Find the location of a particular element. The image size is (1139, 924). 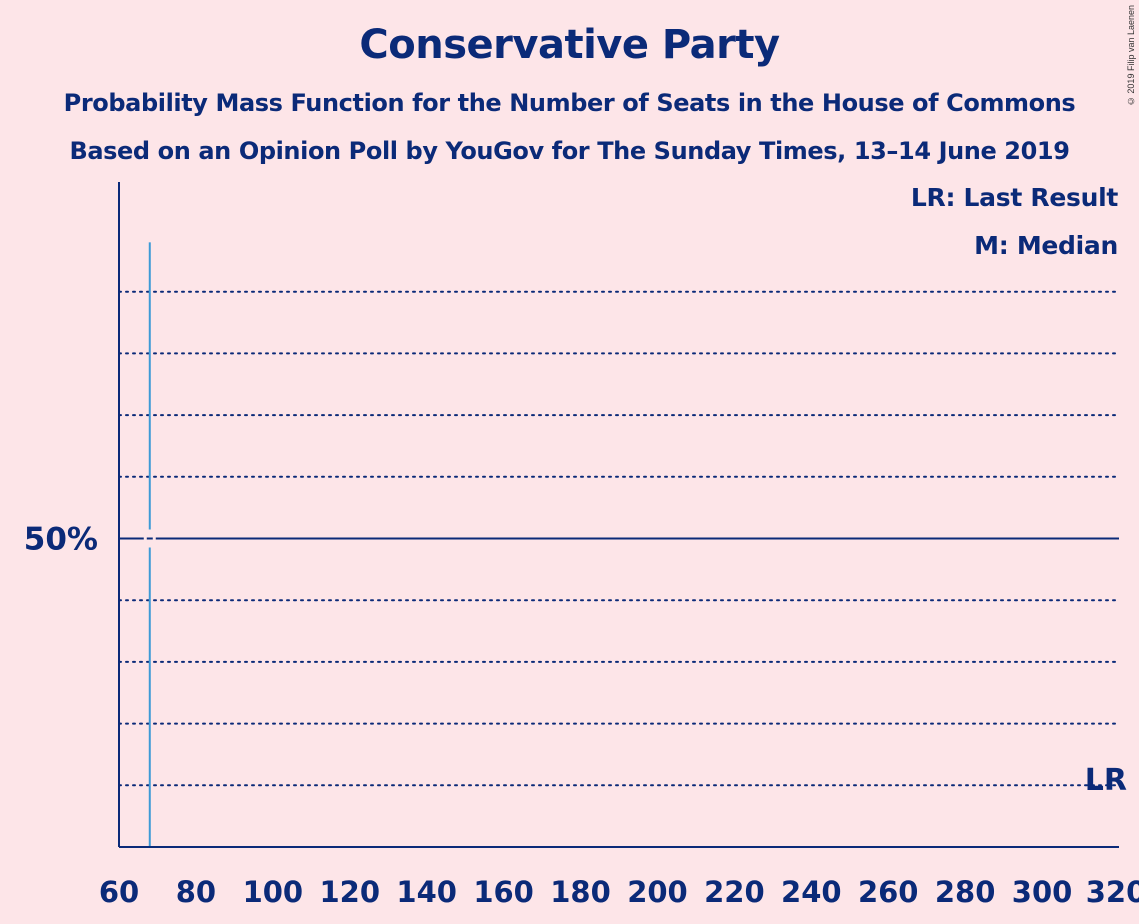

x-tick-120: 120 is located at coordinates (349, 892).